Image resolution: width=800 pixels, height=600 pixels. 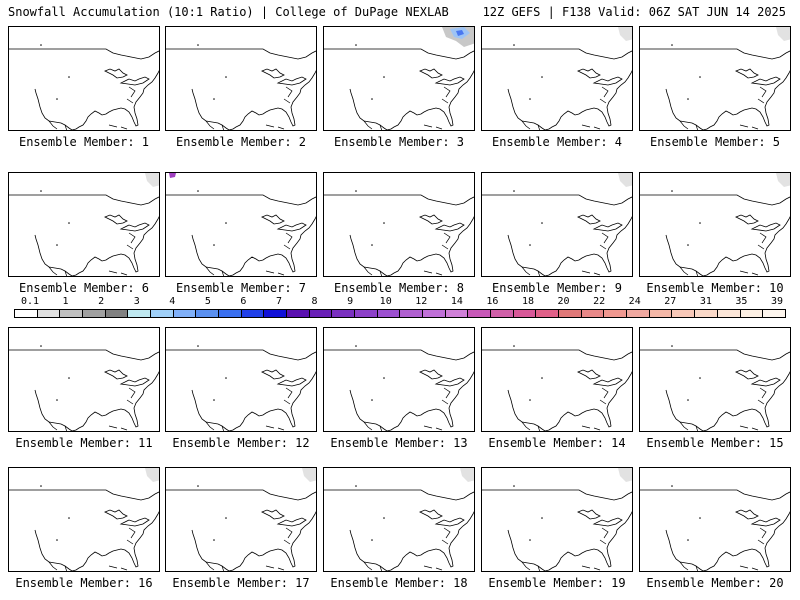 I want to click on colorbar-tick-label: 1, so click(x=65, y=301).